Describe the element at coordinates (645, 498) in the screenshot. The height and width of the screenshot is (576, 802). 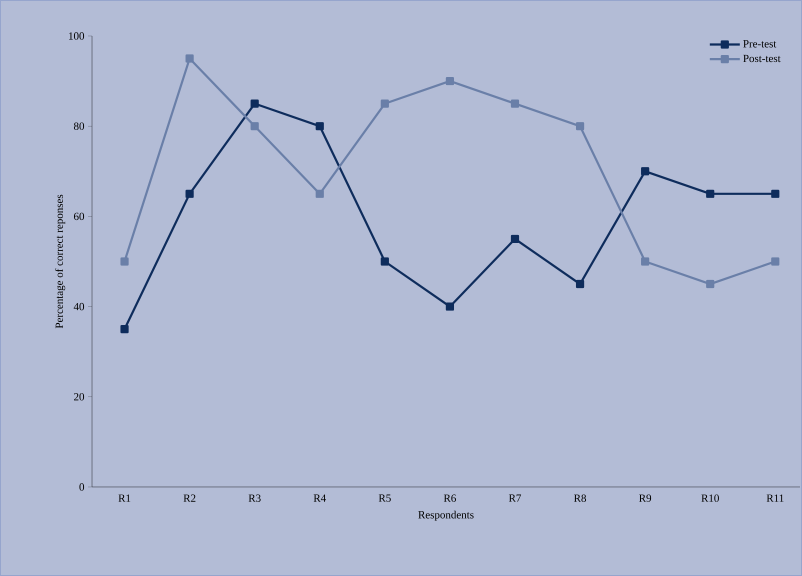
I see `x-tick-label: R9` at that location.